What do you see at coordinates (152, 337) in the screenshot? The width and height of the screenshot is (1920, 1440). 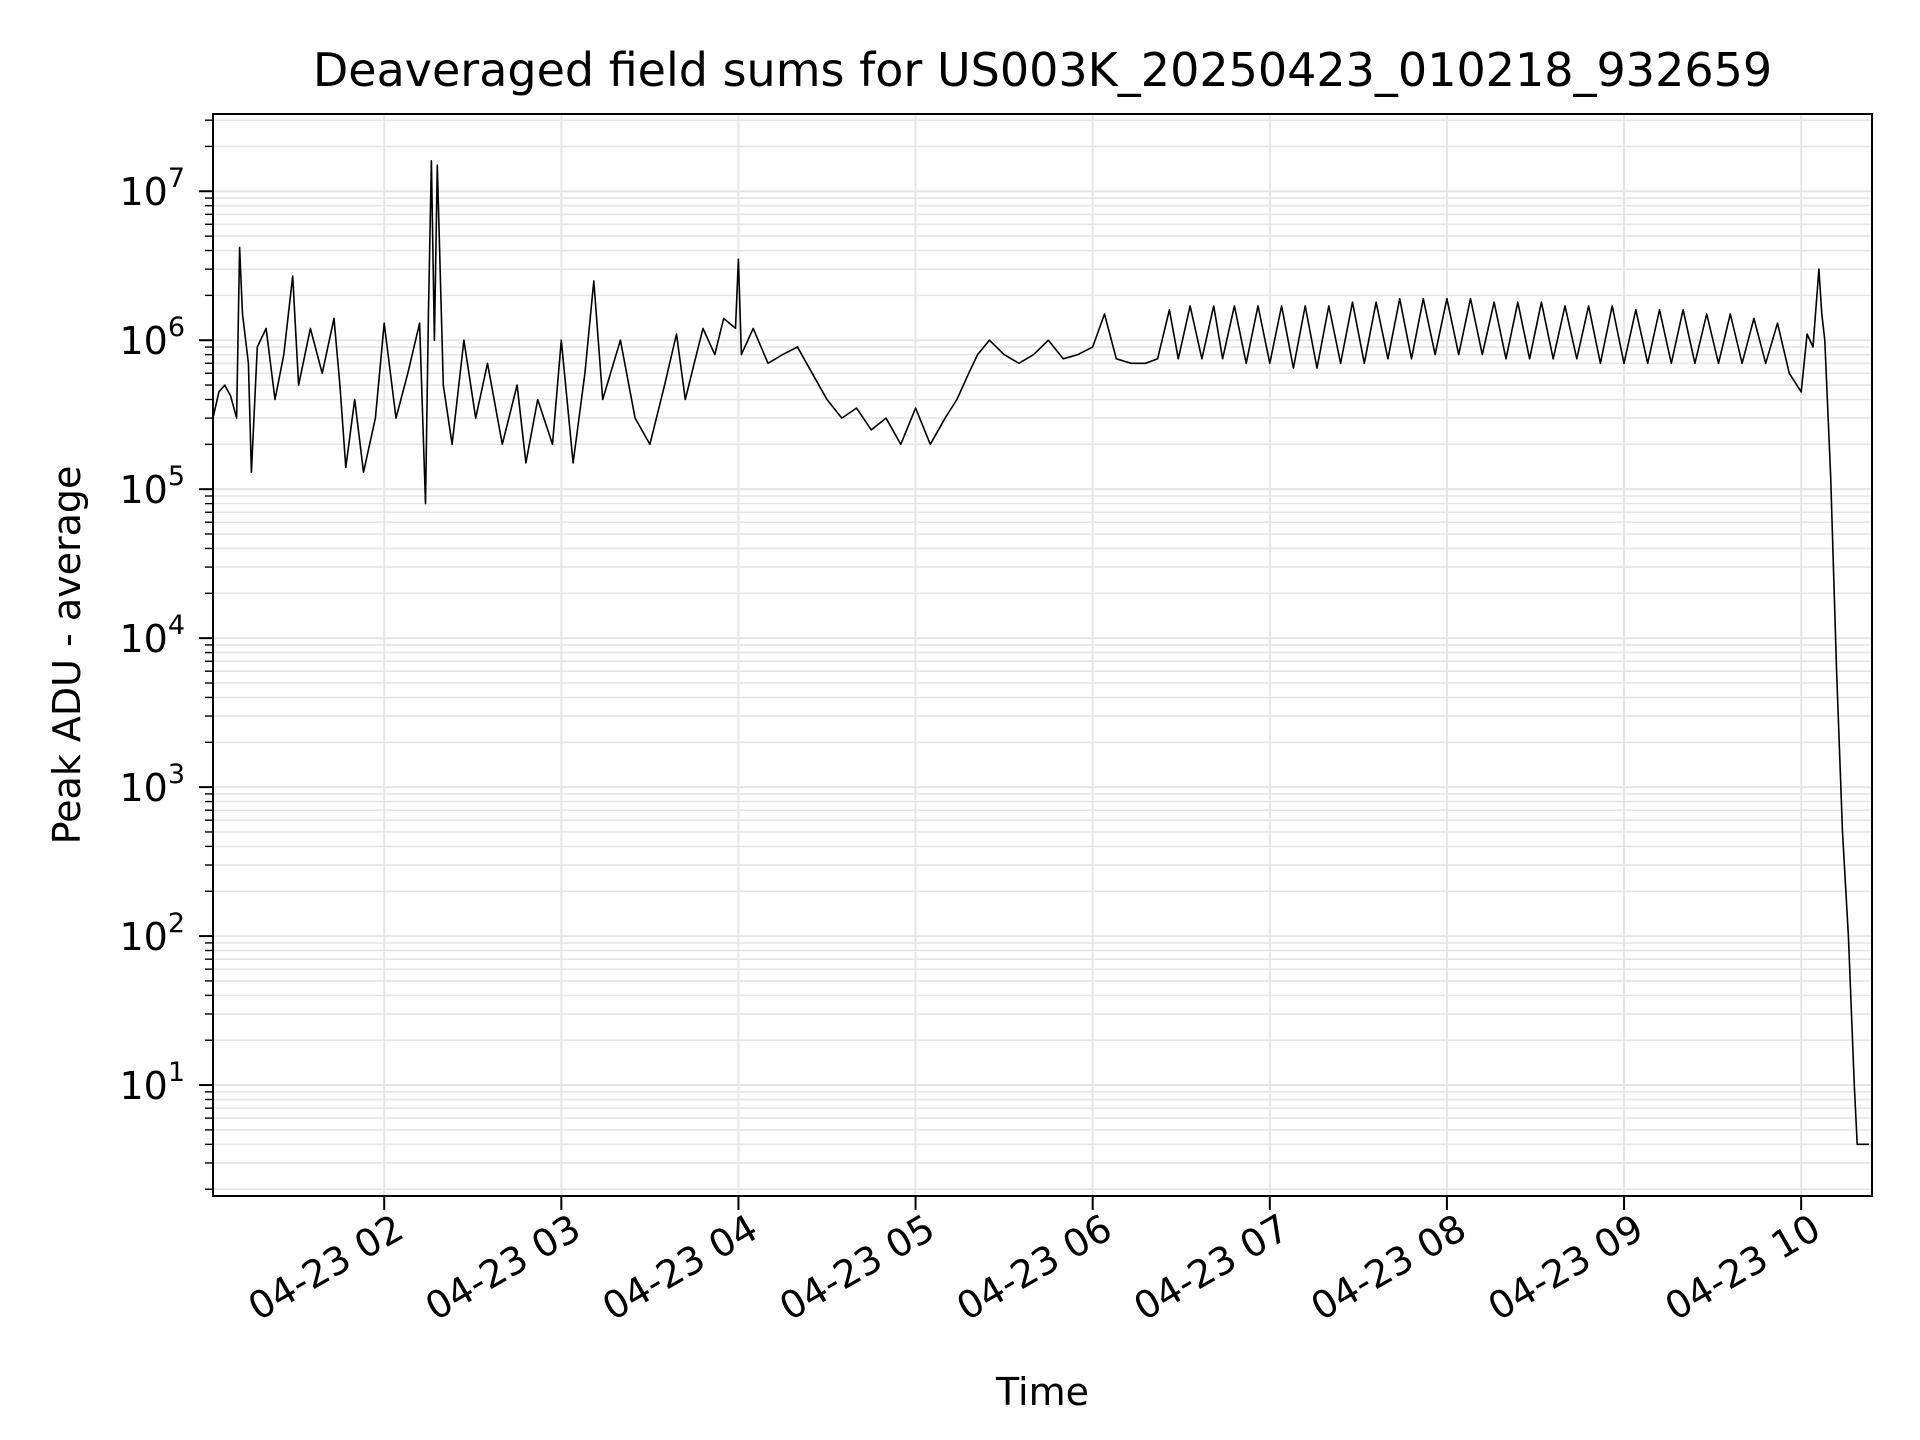 I see `y-tick-label: 10⁶` at bounding box center [152, 337].